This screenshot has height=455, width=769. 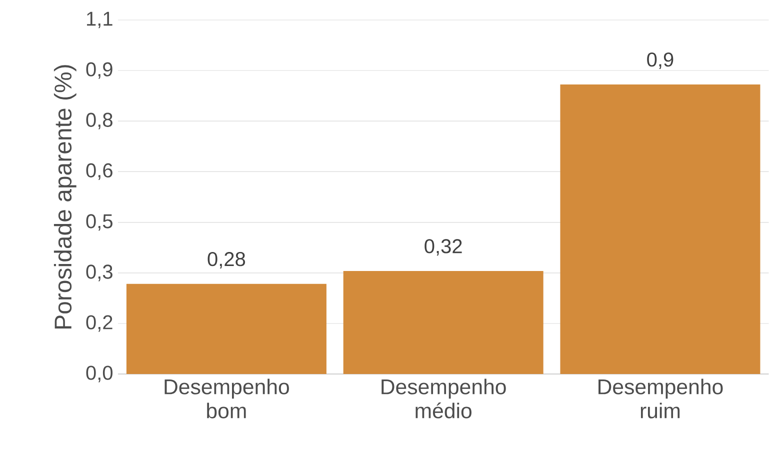 I want to click on x-tick-label: Desempenho médio, so click(x=444, y=398).